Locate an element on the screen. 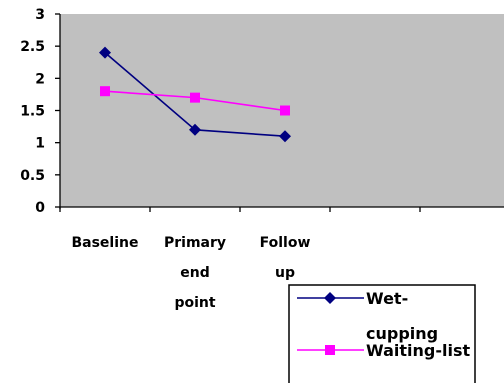 The image size is (504, 383). y-tick-label: 2 is located at coordinates (40, 79).